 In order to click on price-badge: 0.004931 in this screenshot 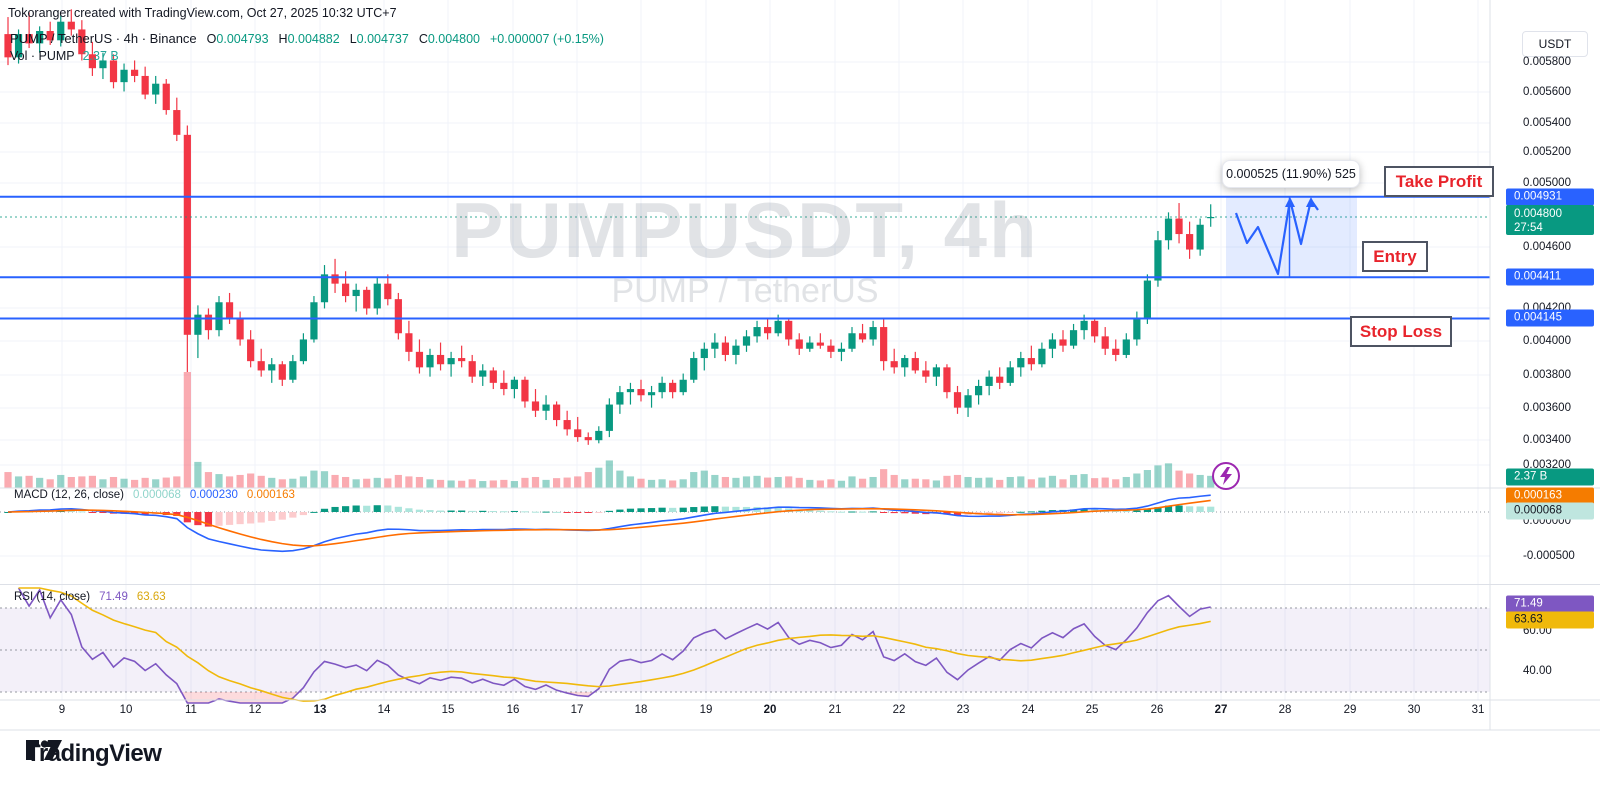, I will do `click(1550, 197)`.